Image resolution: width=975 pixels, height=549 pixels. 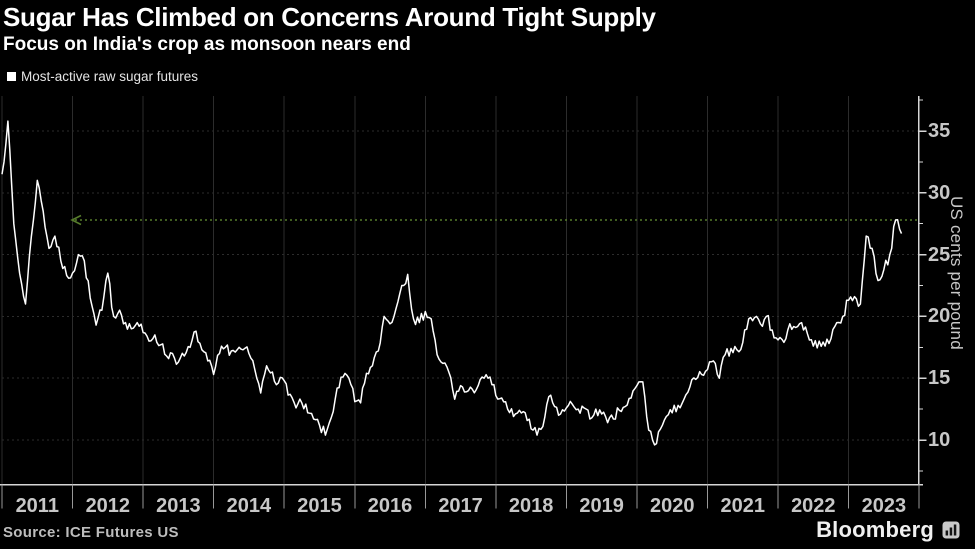 What do you see at coordinates (319, 506) in the screenshot?
I see `x-tick-label: 2015` at bounding box center [319, 506].